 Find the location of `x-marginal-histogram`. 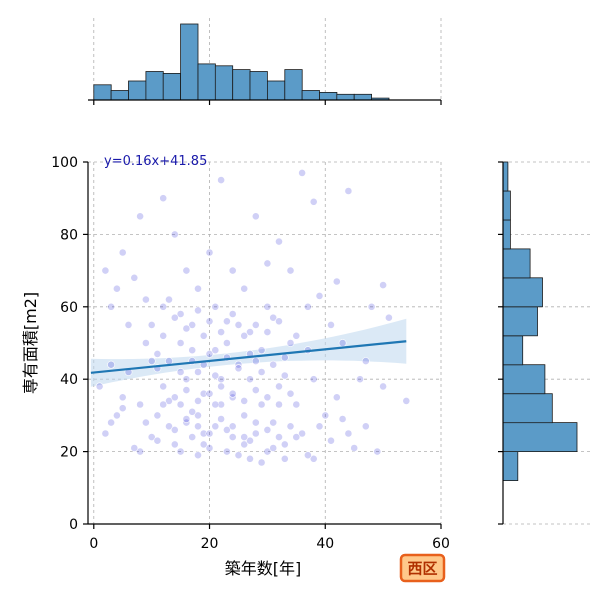

x-marginal-histogram is located at coordinates (241, 62).